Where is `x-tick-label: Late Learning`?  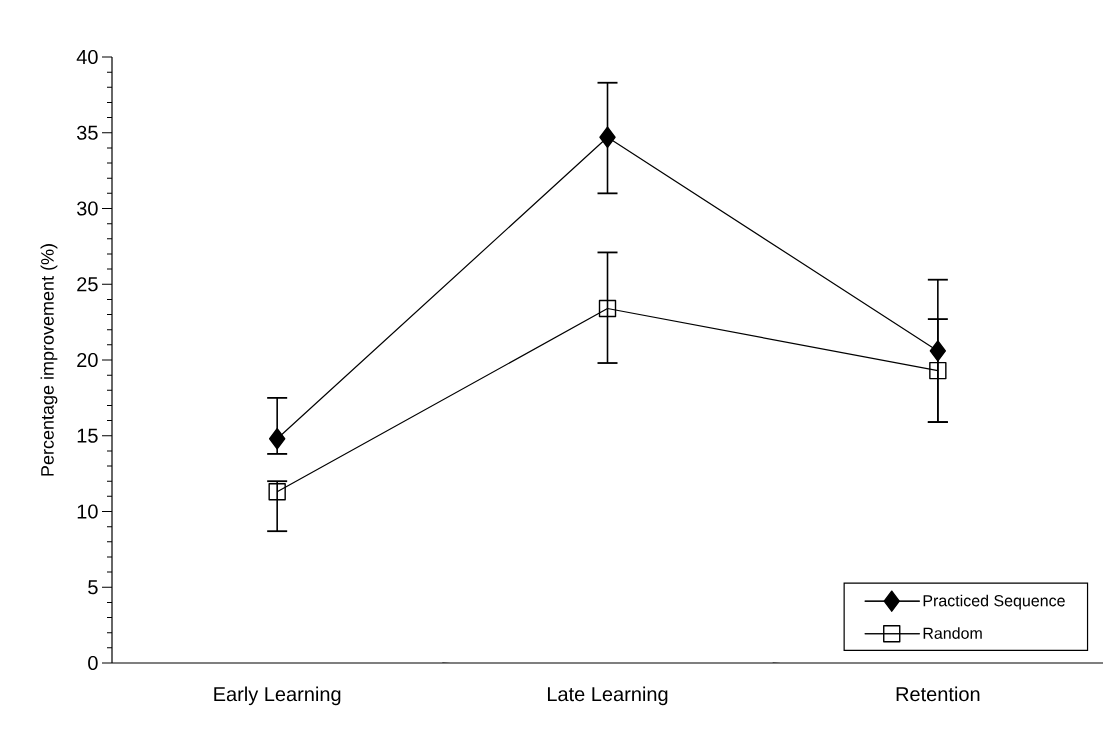
x-tick-label: Late Learning is located at coordinates (607, 696).